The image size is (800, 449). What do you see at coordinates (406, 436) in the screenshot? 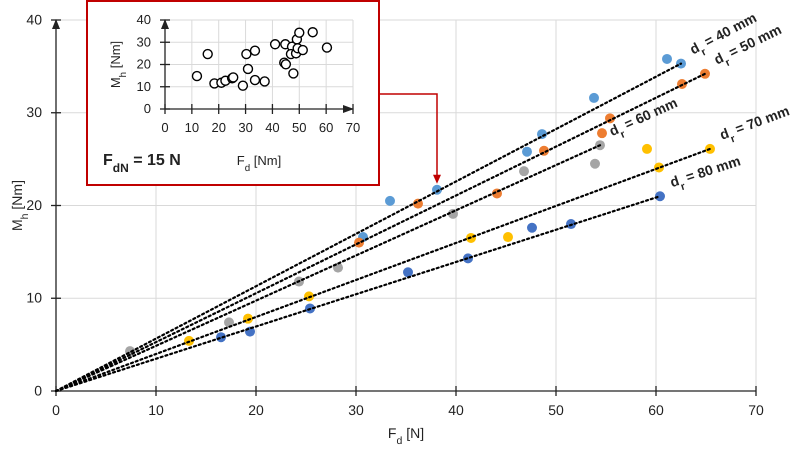
I see `x-axis-title: F$_{d}$ [N]` at bounding box center [406, 436].